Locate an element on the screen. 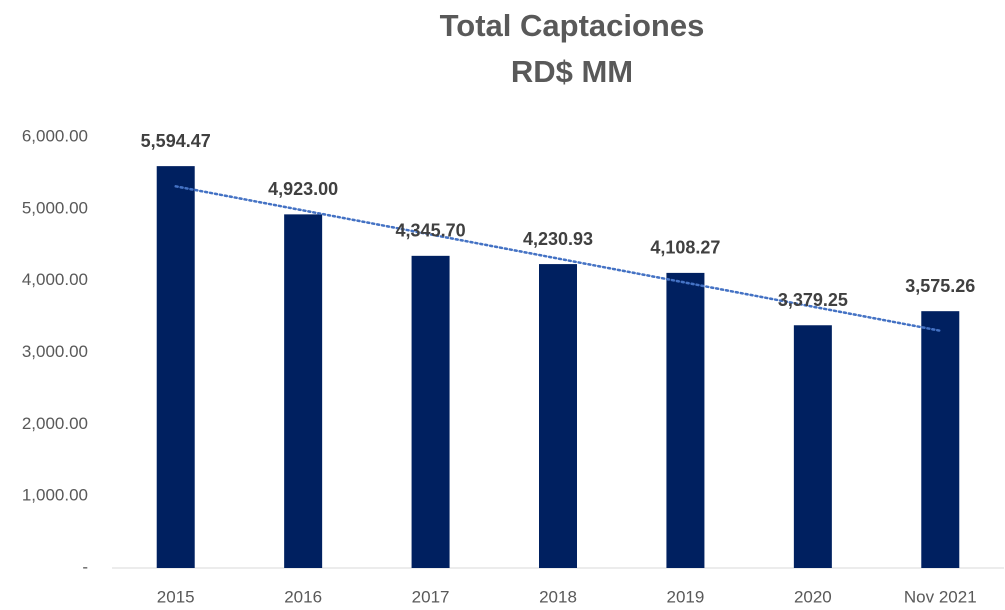  data-label: 3,379.25 is located at coordinates (813, 300).